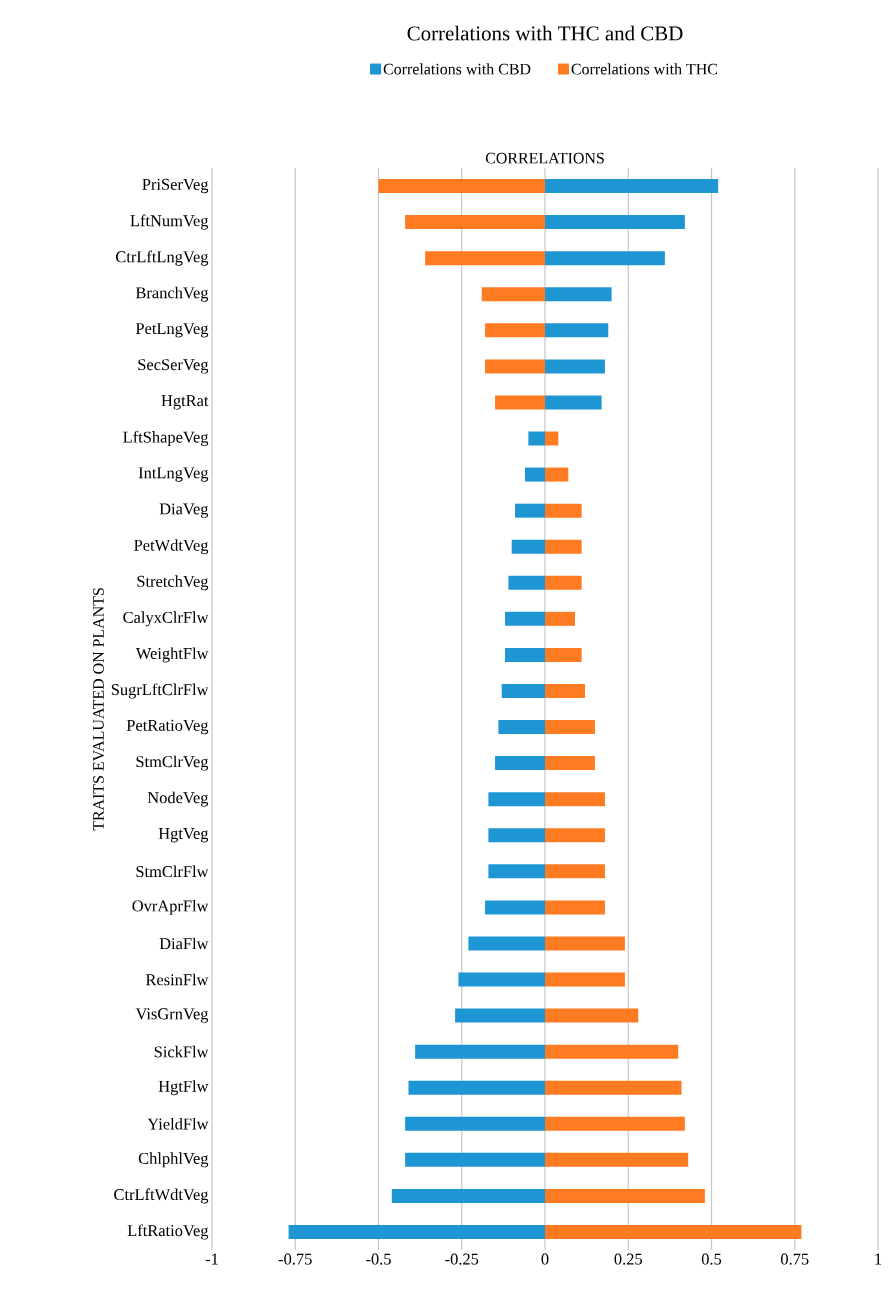 The height and width of the screenshot is (1296, 893). I want to click on y-tick-label: LftShapeVeg, so click(166, 438).